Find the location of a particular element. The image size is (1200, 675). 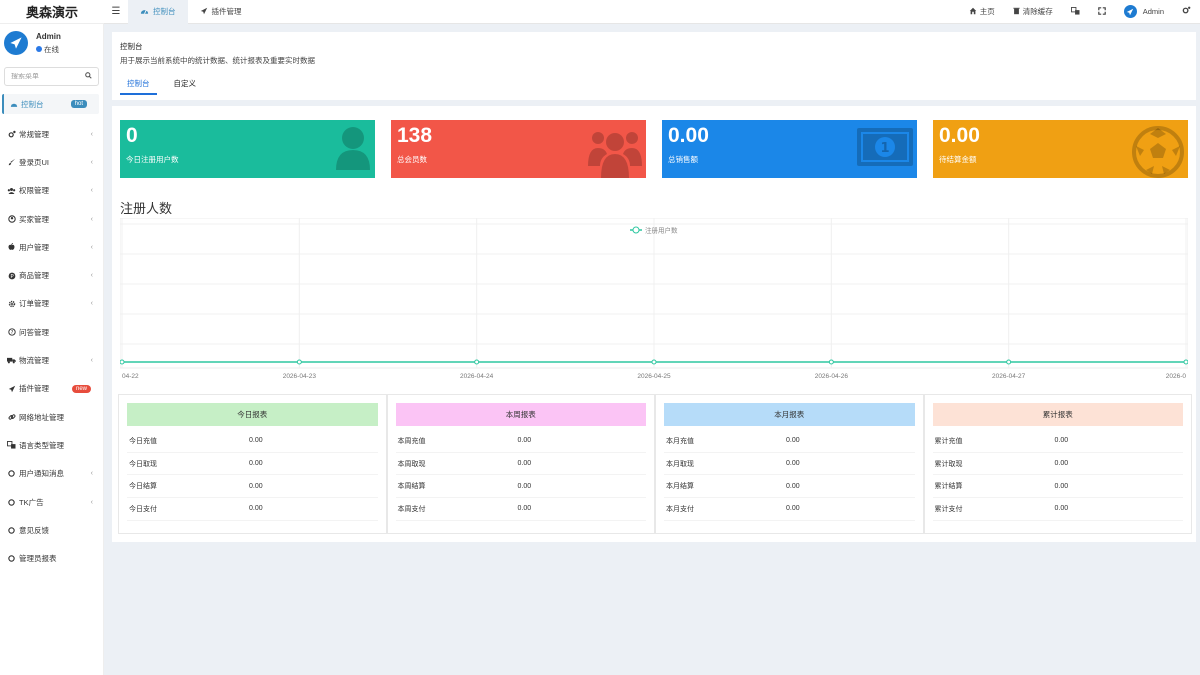

user-panel: Admin 在线 is located at coordinates (51, 43).